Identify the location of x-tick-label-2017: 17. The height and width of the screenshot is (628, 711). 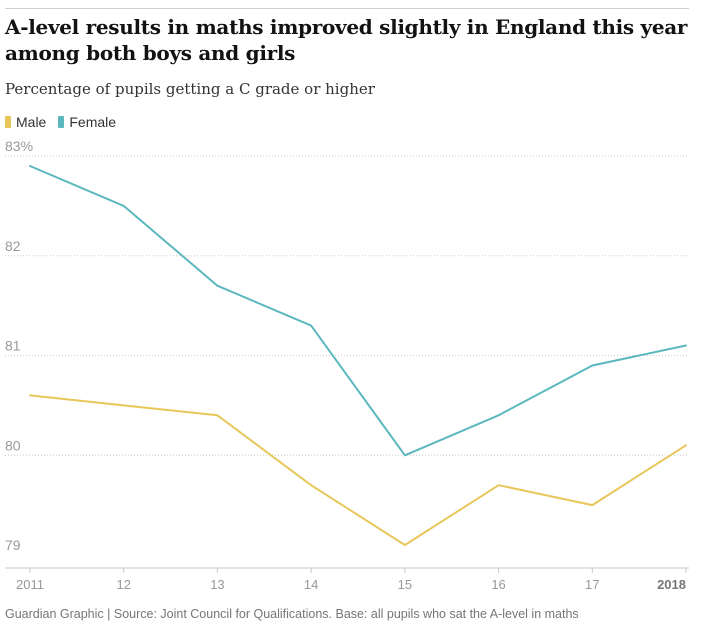
(592, 584).